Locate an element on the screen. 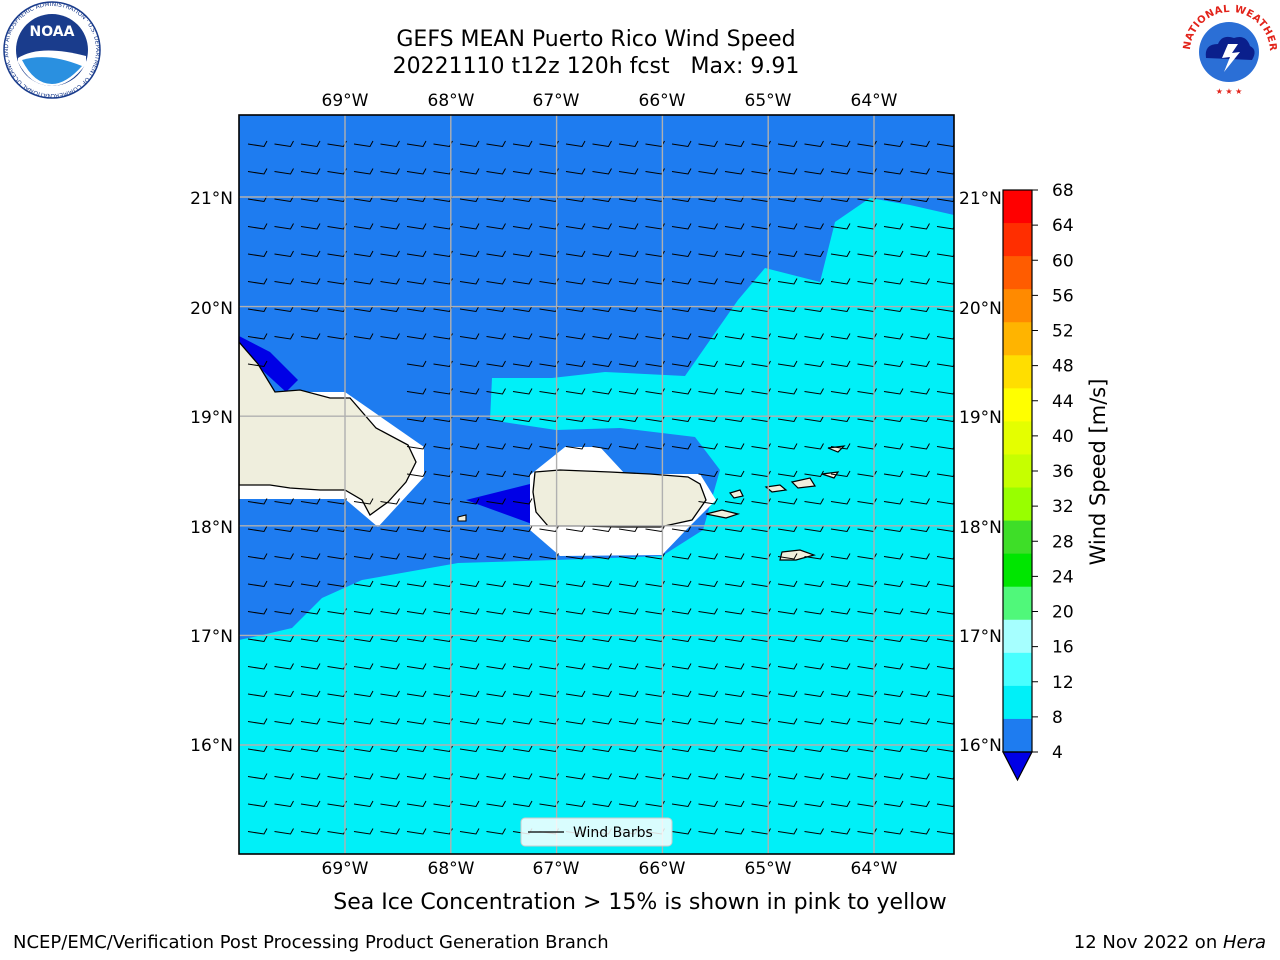  colorbar-under-arrow is located at coordinates (1017, 766).